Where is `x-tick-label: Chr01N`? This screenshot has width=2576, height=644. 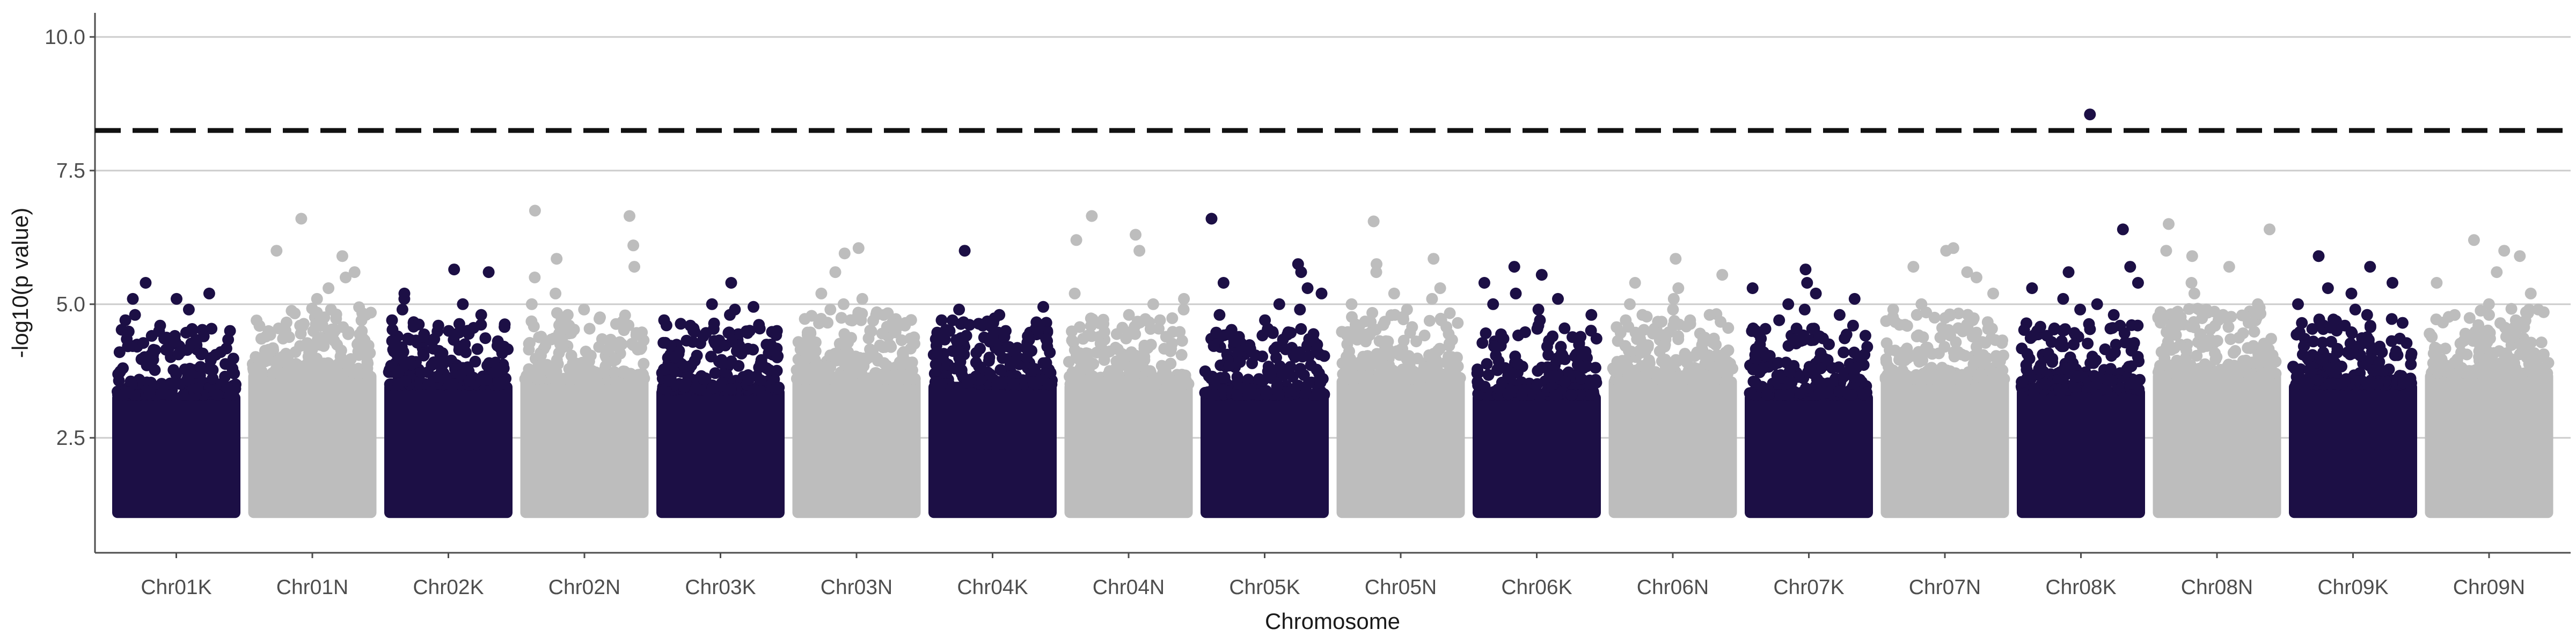 x-tick-label: Chr01N is located at coordinates (312, 587).